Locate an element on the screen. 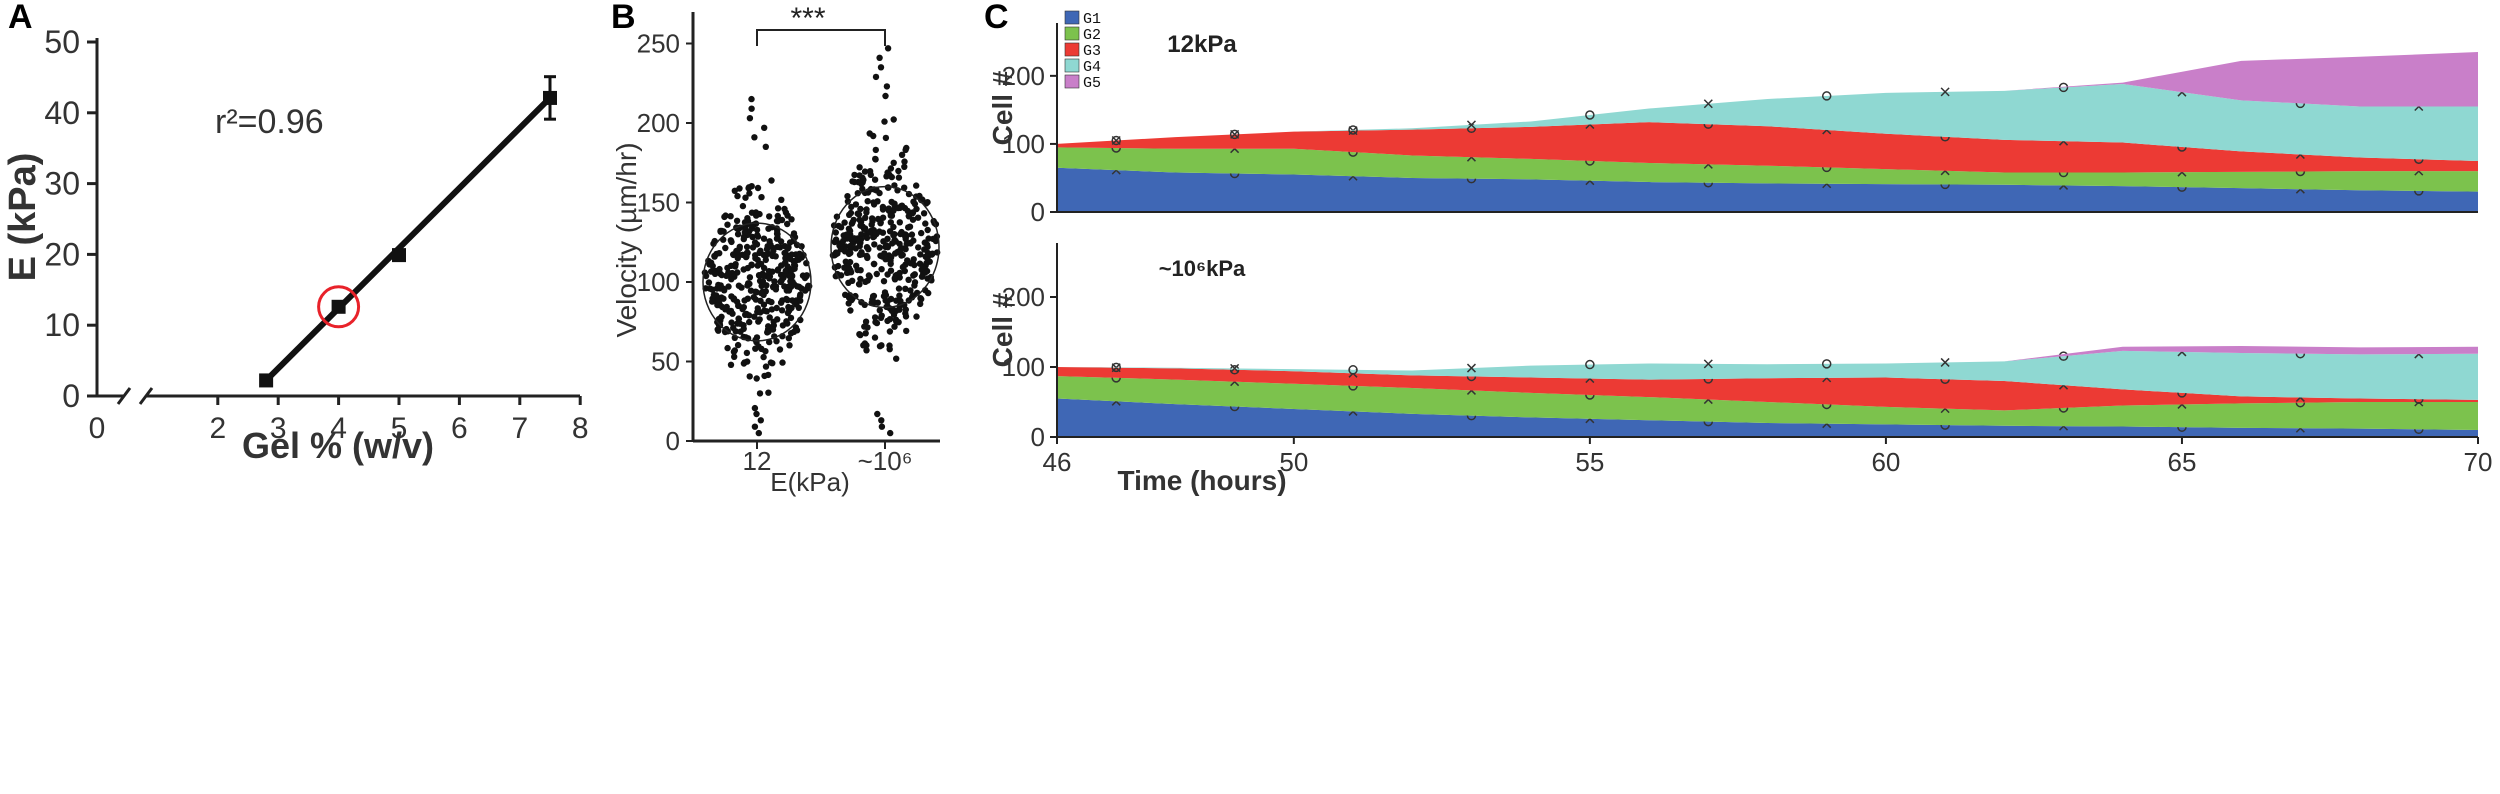 This screenshot has height=794, width=2500. panel-a-x-tick-label: 2 is located at coordinates (217, 428).